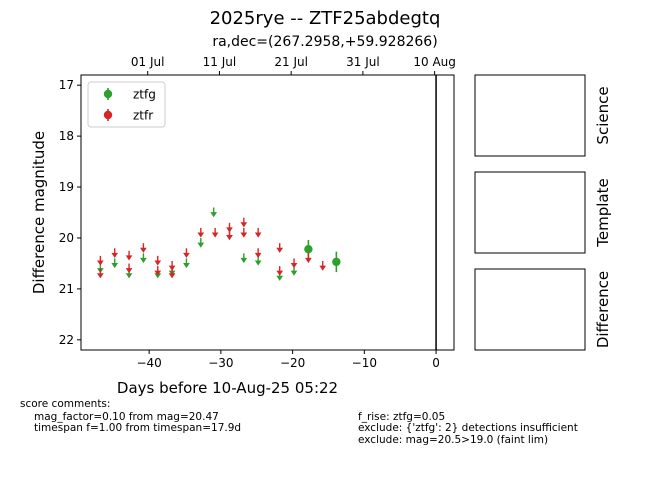  I want to click on chart-title: 2025rye -- ZTF25abdegtq, so click(325, 18).